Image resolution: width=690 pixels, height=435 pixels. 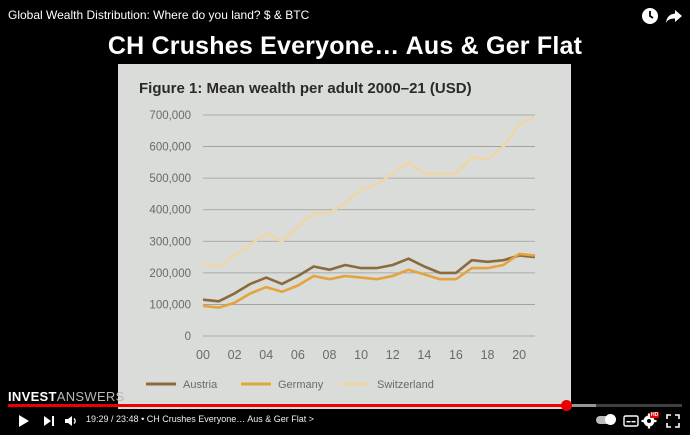 I want to click on y-tick-label: 400,000, so click(x=170, y=211).